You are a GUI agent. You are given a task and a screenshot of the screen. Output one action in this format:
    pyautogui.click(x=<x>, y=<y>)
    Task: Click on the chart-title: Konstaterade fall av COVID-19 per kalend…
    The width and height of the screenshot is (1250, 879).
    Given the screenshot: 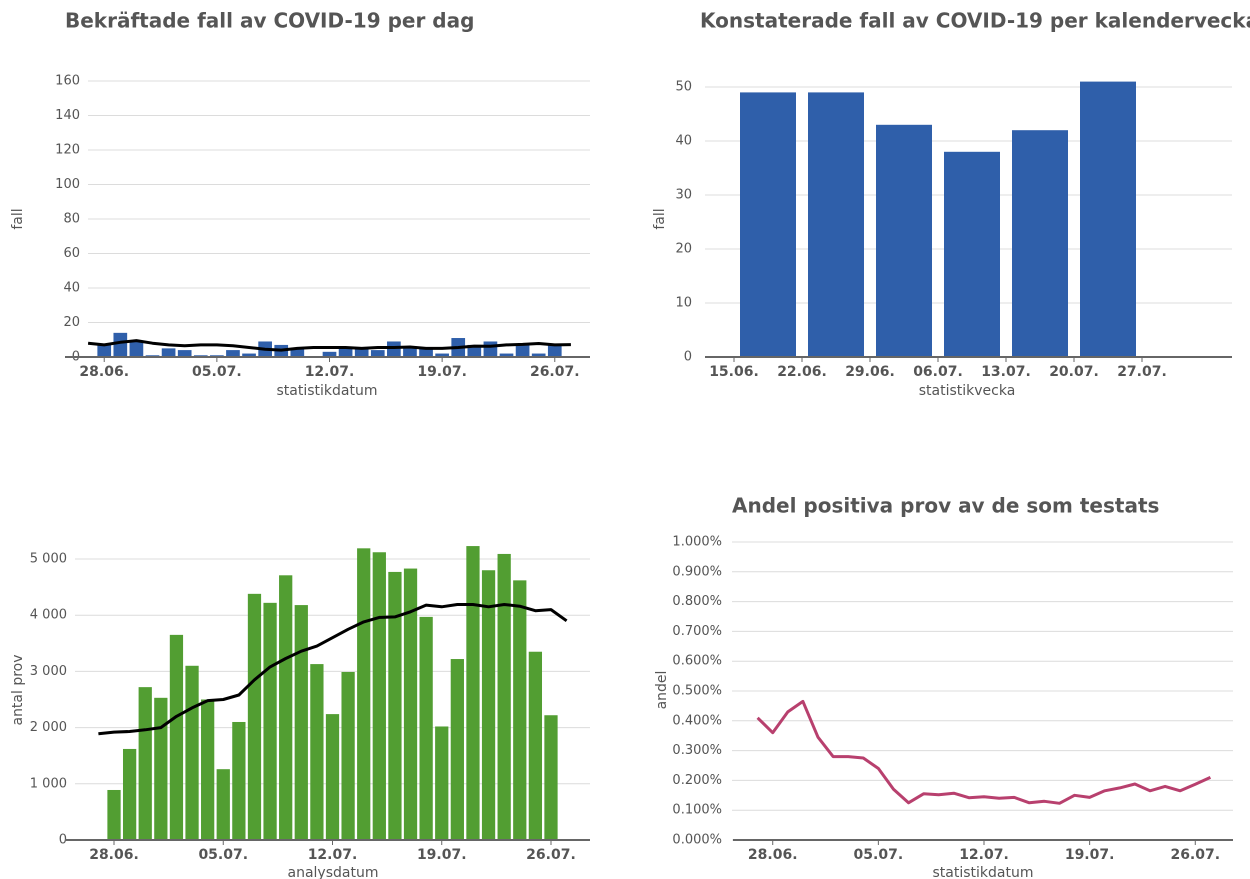 What is the action you would take?
    pyautogui.click(x=975, y=21)
    